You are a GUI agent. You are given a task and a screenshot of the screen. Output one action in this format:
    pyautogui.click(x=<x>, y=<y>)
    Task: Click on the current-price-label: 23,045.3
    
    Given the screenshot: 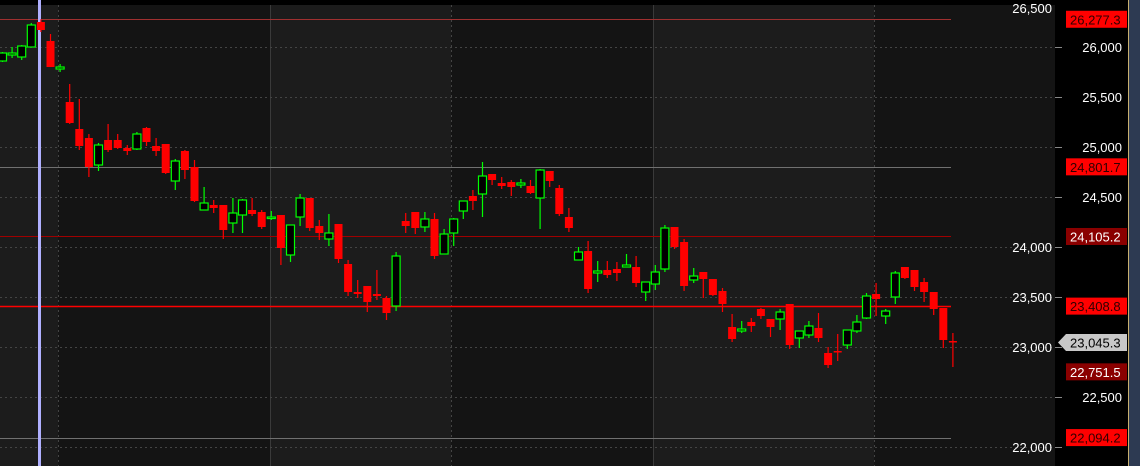 What is the action you would take?
    pyautogui.click(x=1095, y=342)
    